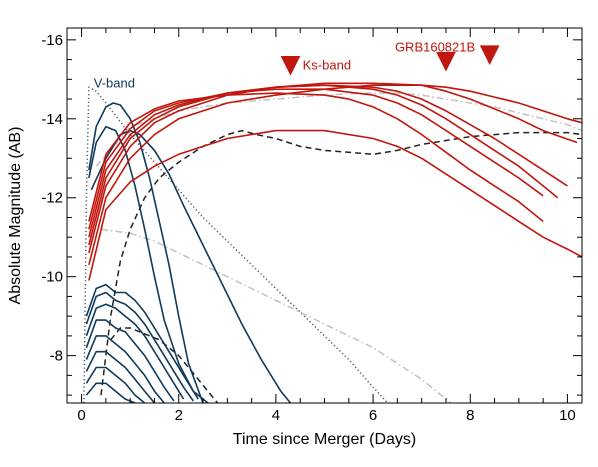 Image resolution: width=598 pixels, height=467 pixels. Describe the element at coordinates (114, 82) in the screenshot. I see `annotation-0: V-band` at that location.